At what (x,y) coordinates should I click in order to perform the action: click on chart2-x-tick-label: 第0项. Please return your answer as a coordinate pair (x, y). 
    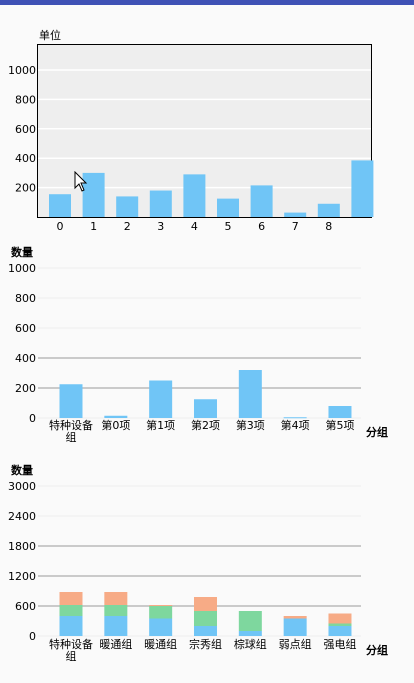
    Looking at the image, I should click on (115, 425).